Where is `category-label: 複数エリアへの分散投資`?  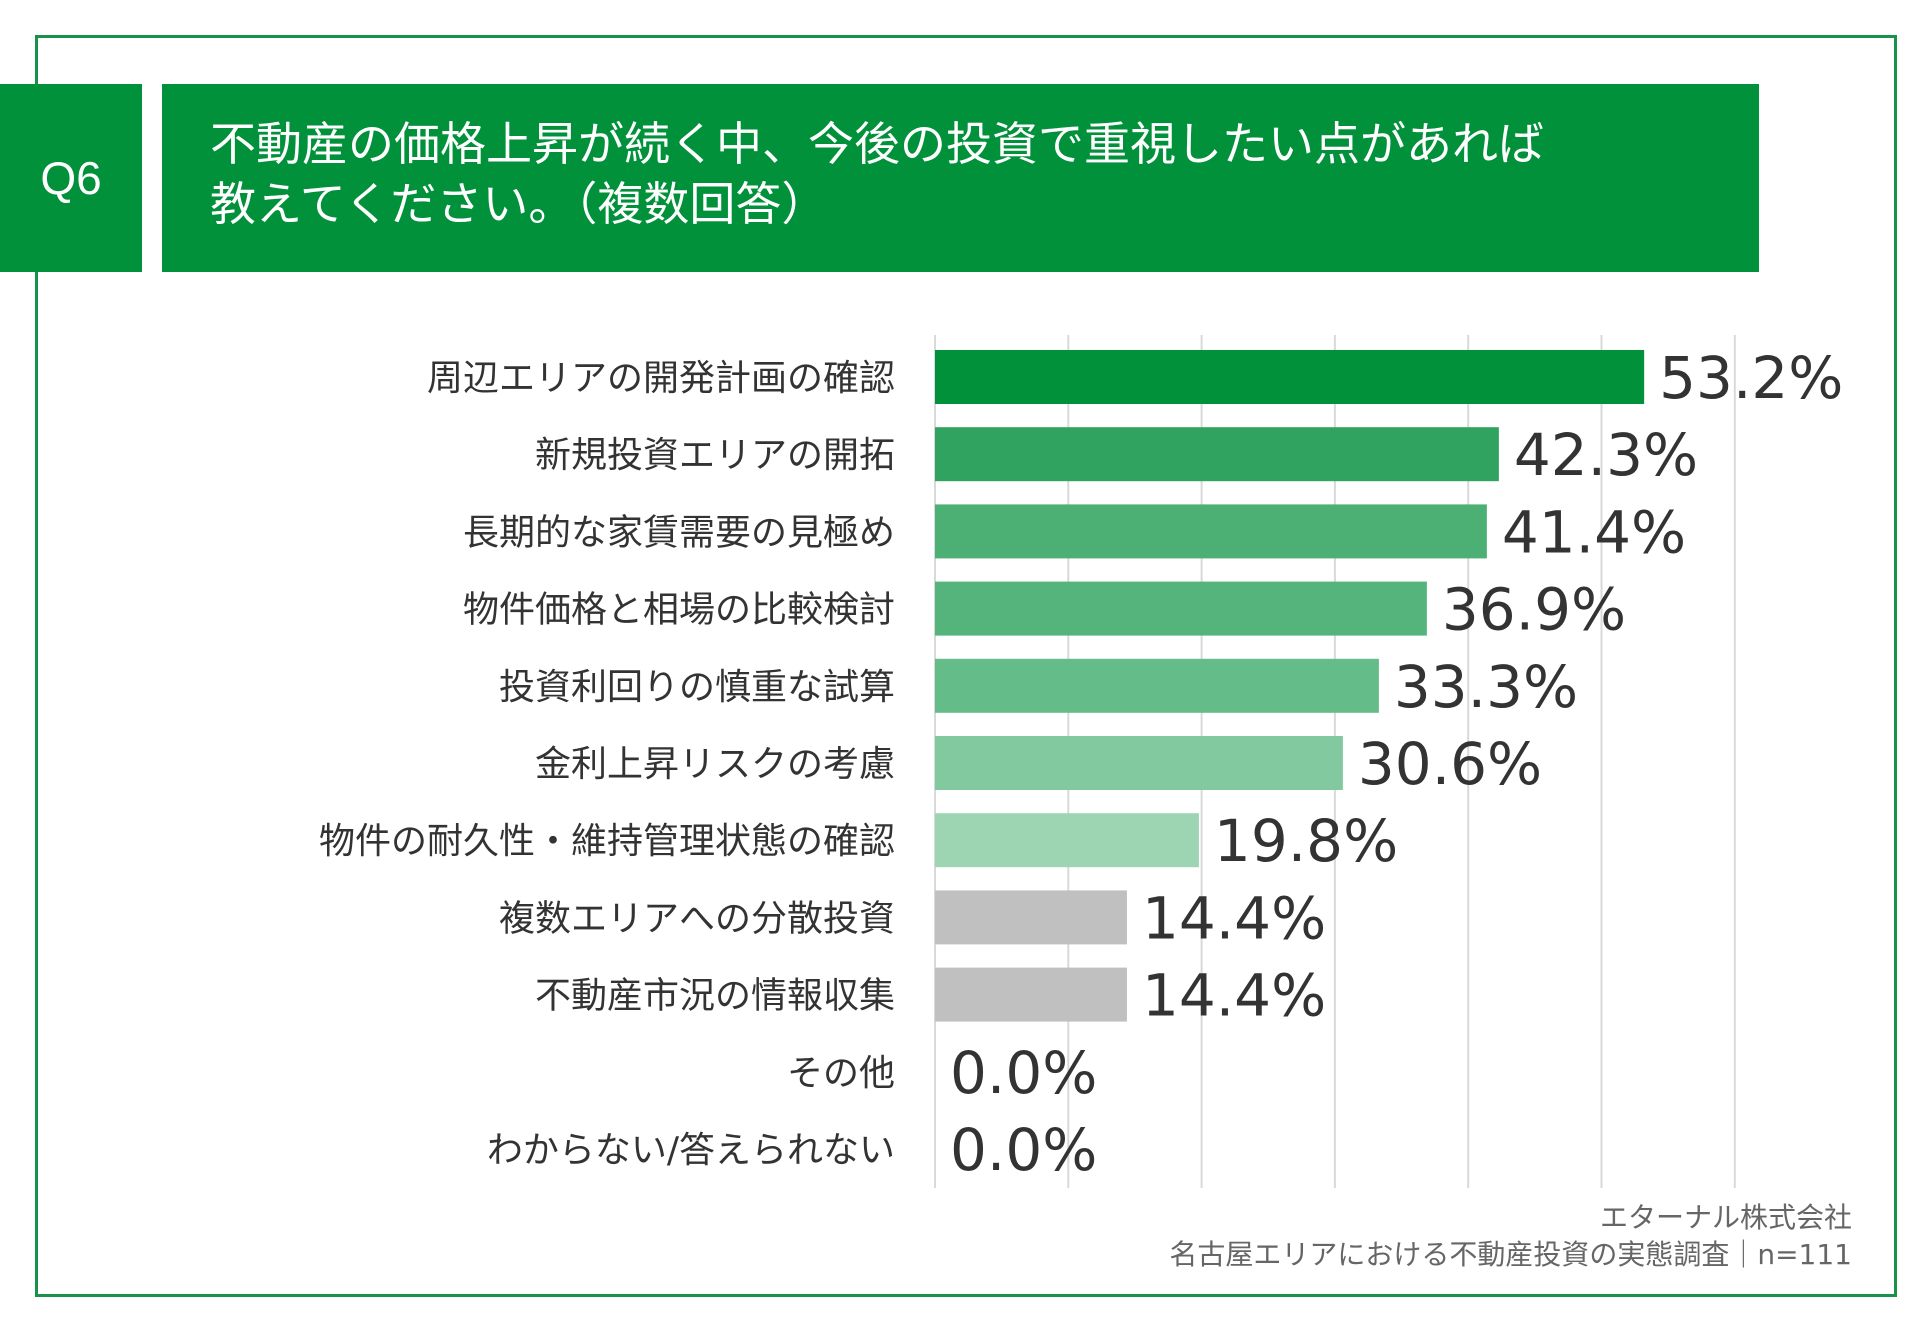
category-label: 複数エリアへの分散投資 is located at coordinates (697, 918).